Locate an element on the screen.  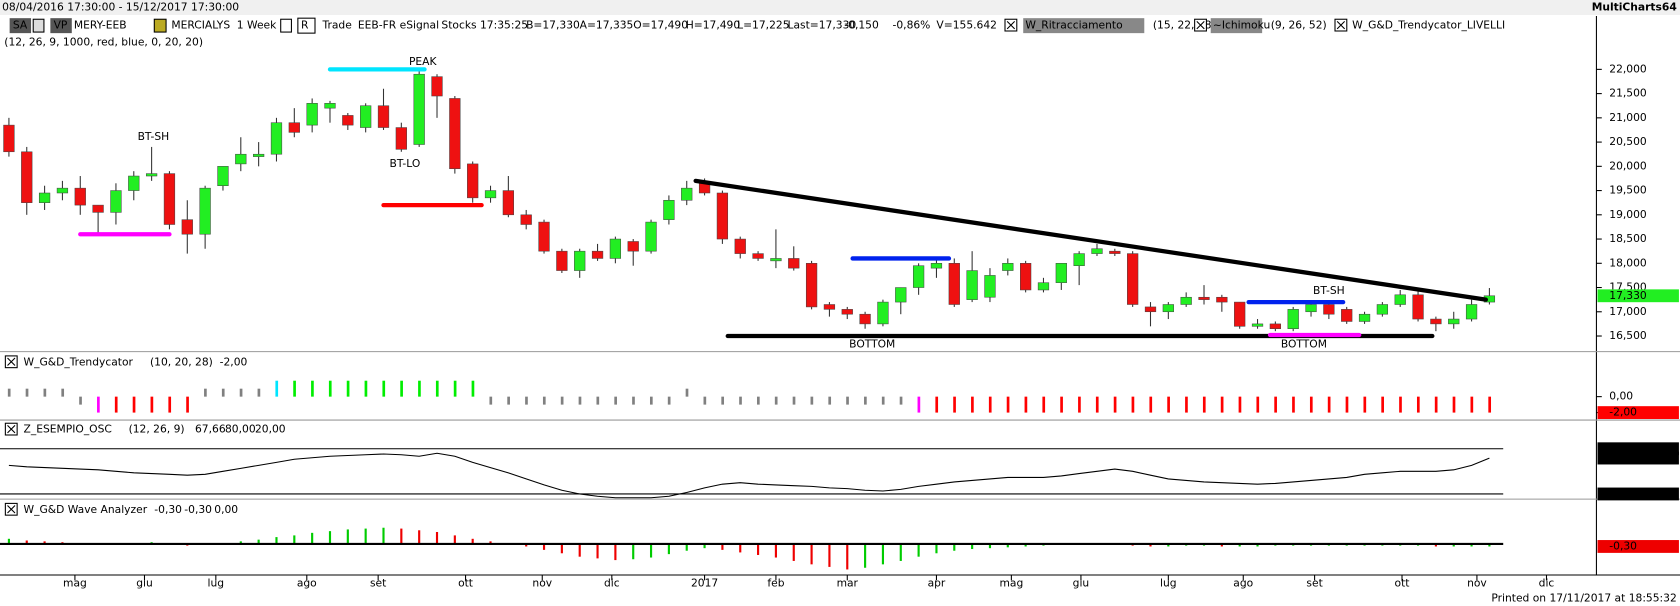
indicator-title: Z_ESEMPIO_OSC is located at coordinates (68, 429).